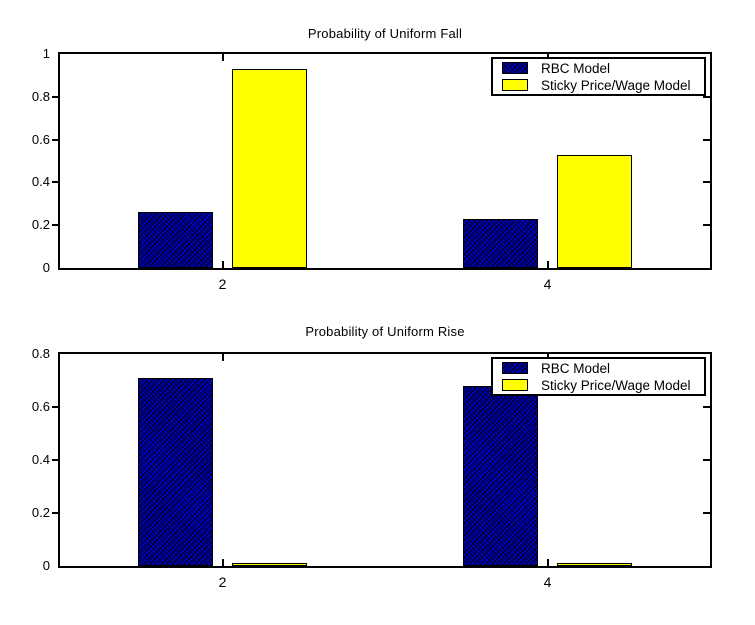 Image resolution: width=755 pixels, height=625 pixels. What do you see at coordinates (46, 53) in the screenshot?
I see `y-tick-label: 1` at bounding box center [46, 53].